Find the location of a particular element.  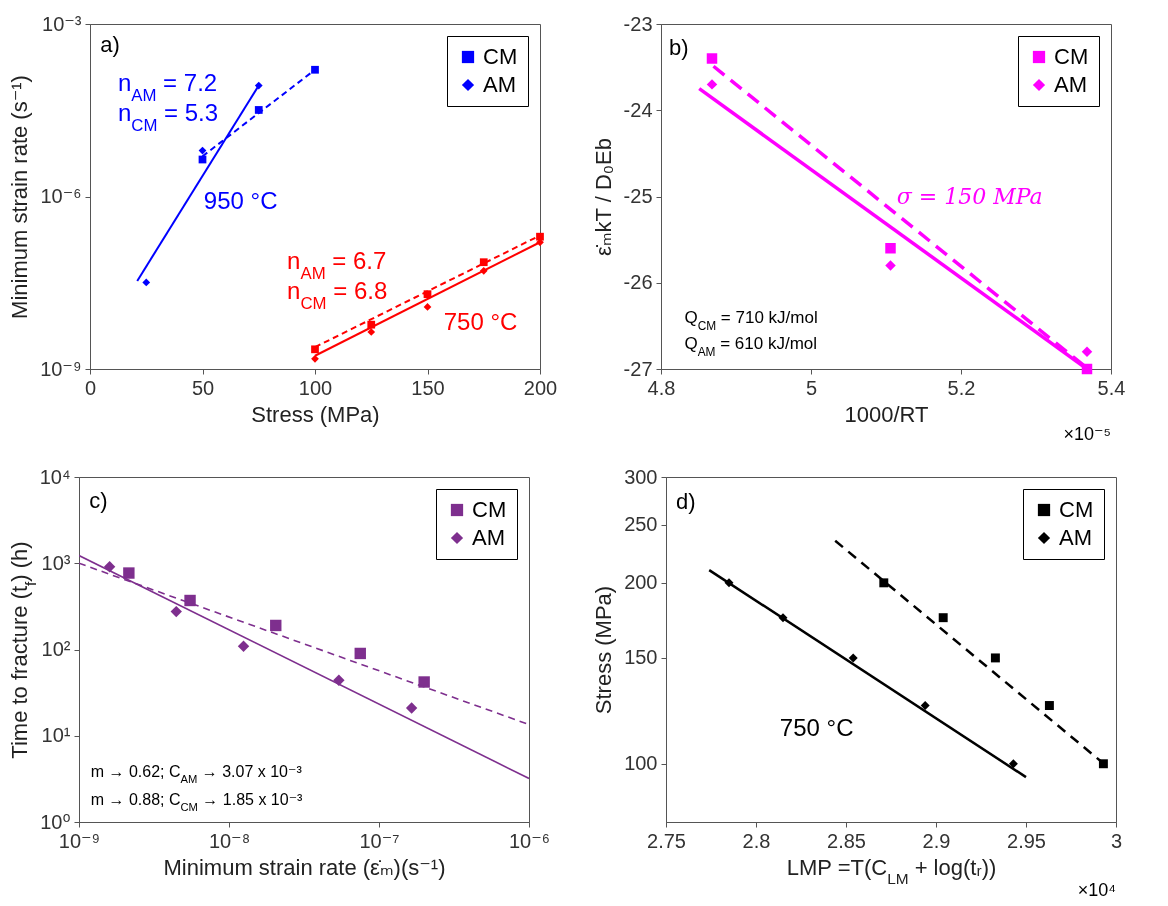

x-tick-label: 5.4 is located at coordinates (1111, 387).